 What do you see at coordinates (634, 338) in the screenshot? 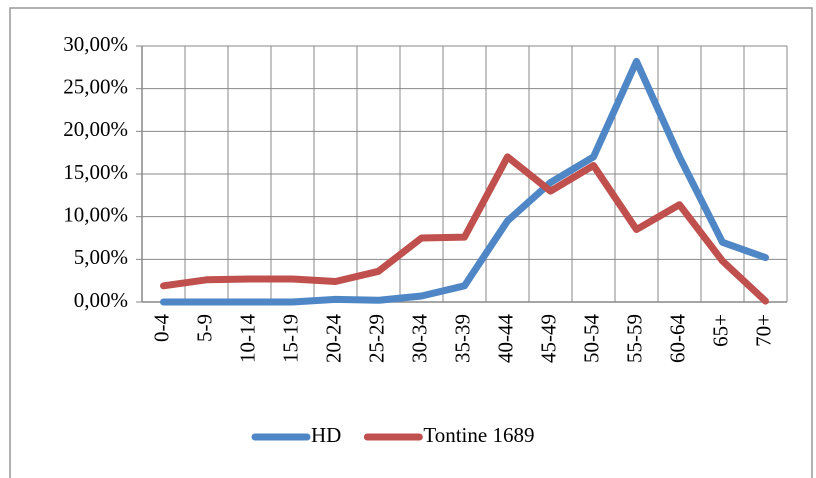
I see `x-tick-label: 55-59` at bounding box center [634, 338].